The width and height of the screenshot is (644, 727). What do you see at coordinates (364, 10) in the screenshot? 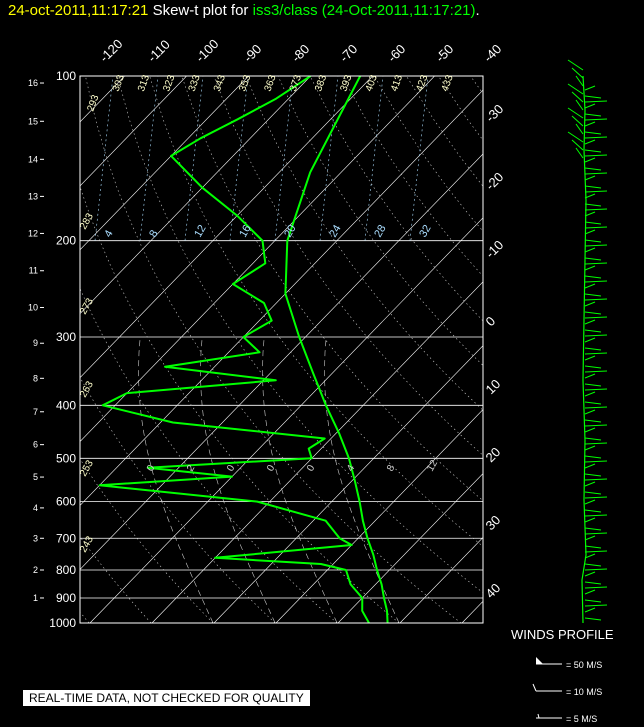
I see `title-source: iss3/class (24-Oct-2011,11:17:21)` at bounding box center [364, 10].